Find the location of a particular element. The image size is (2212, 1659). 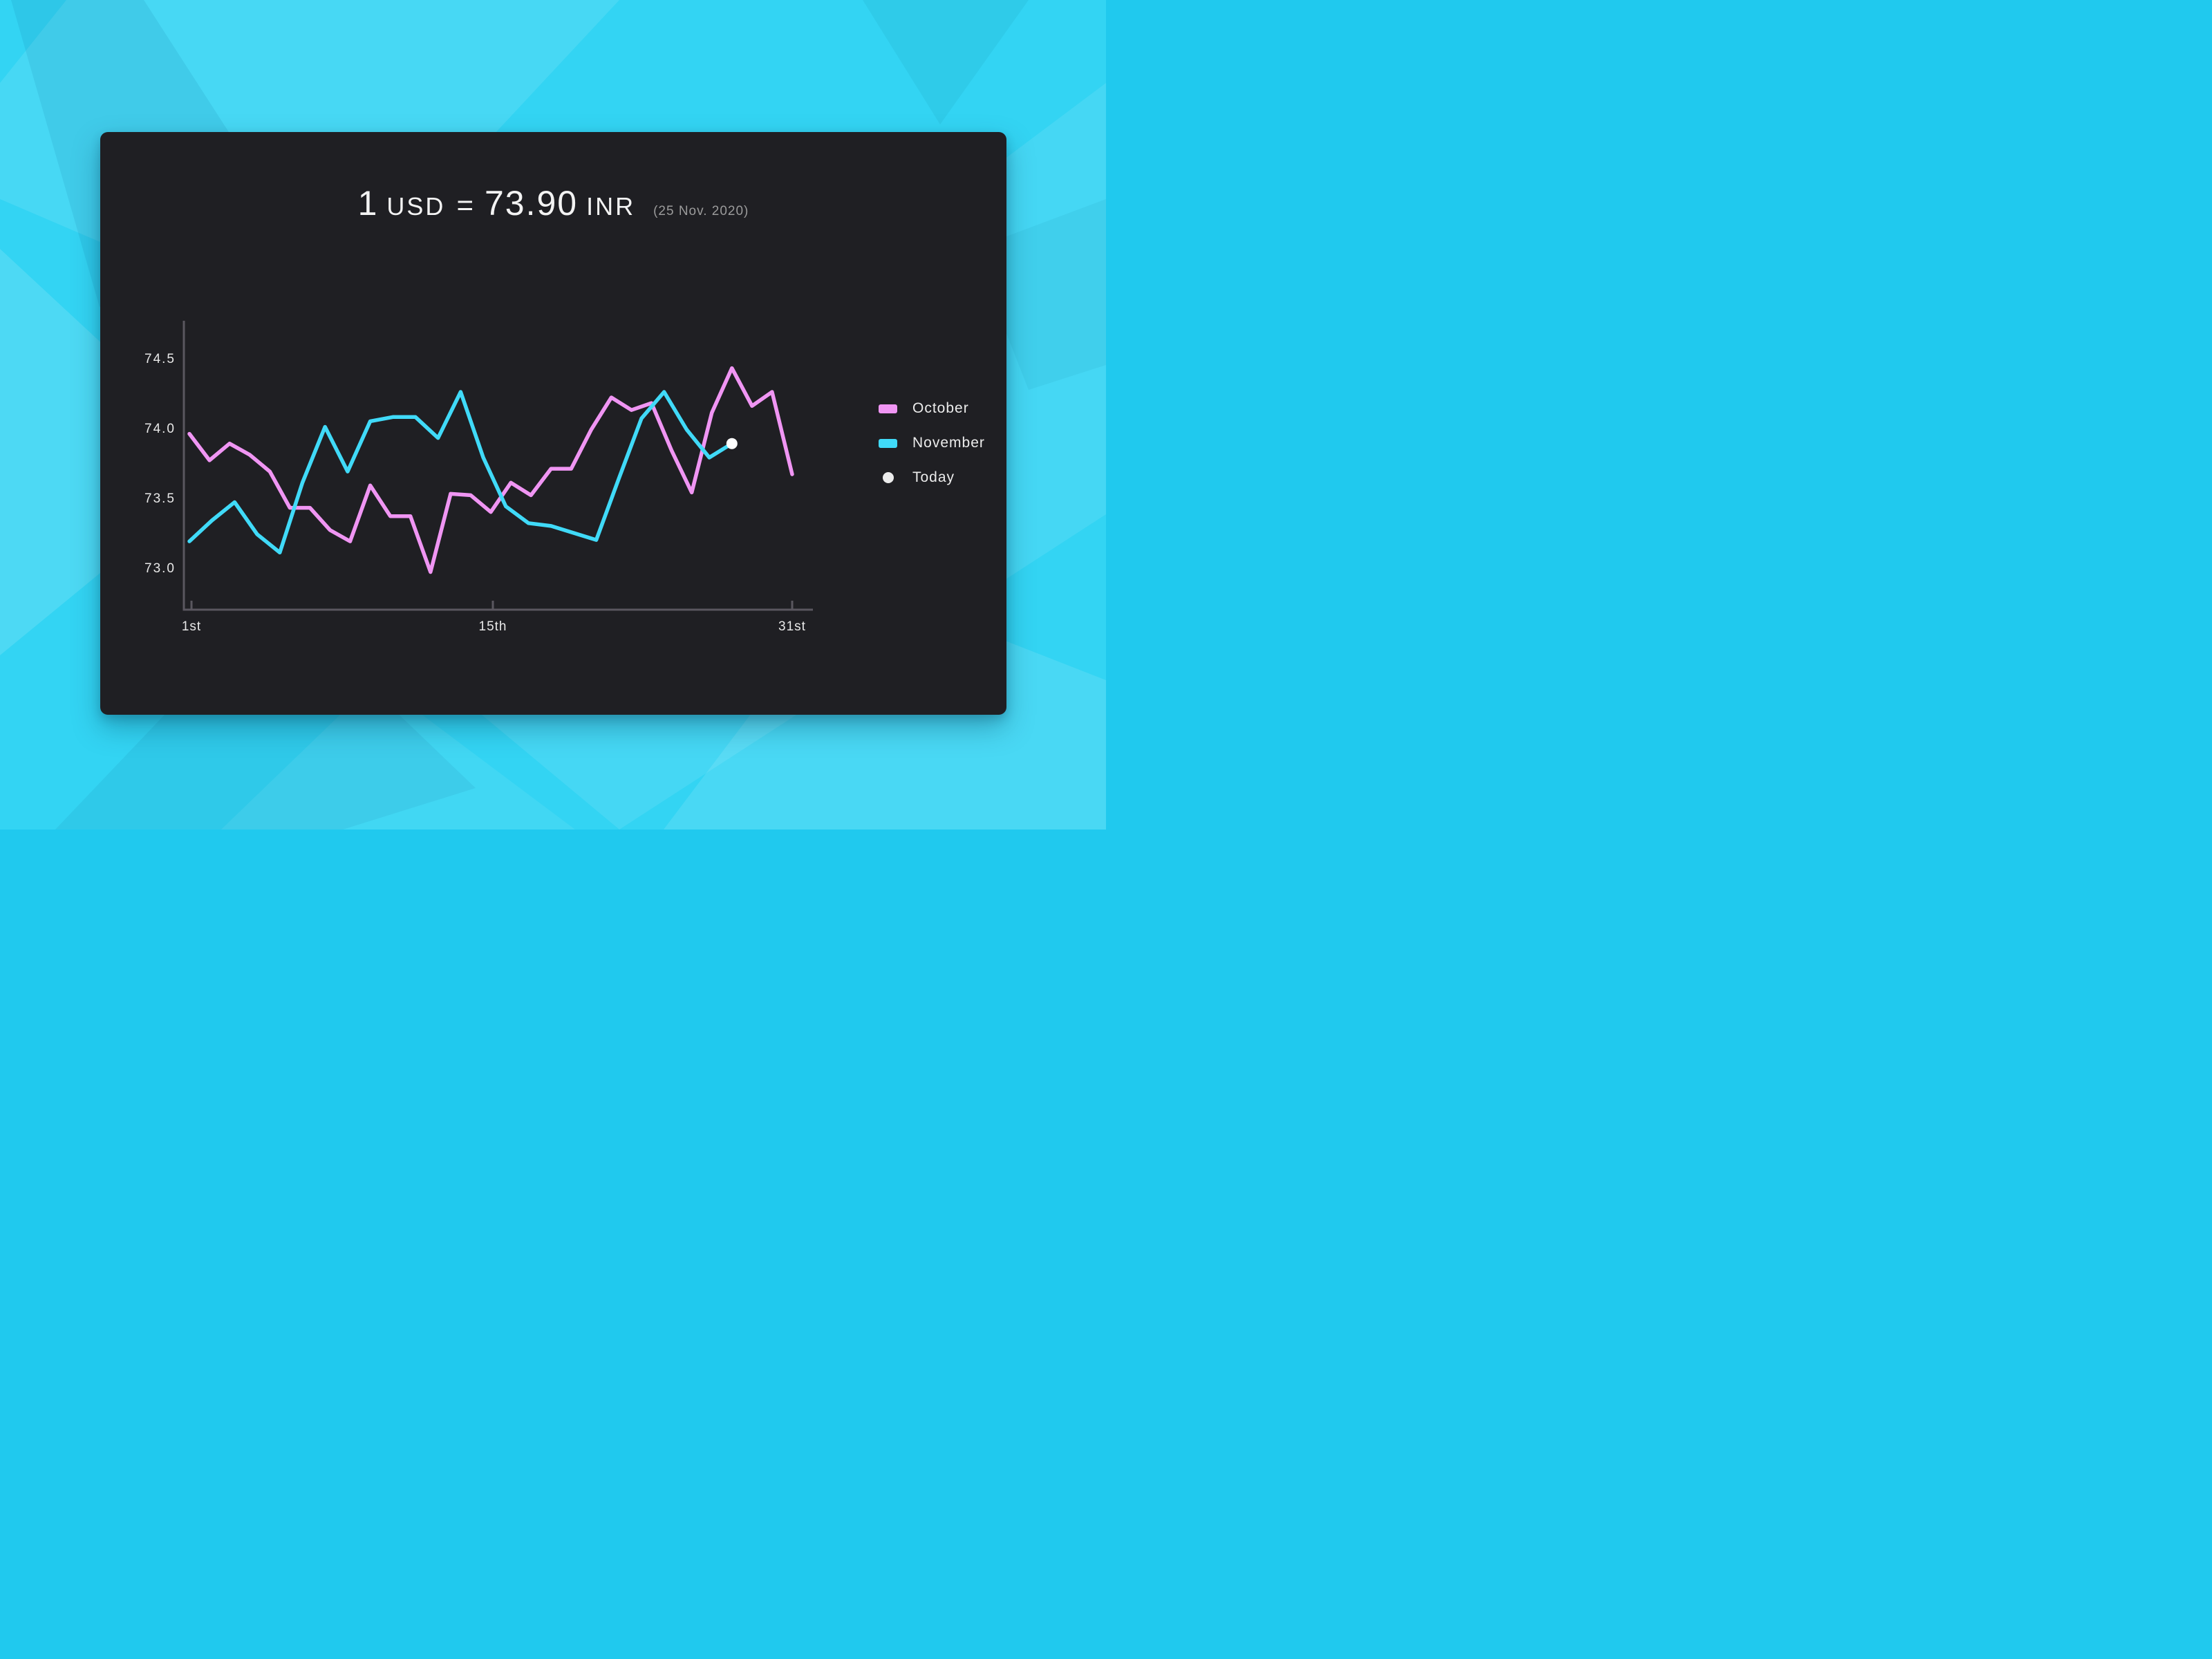

y-axis-label: 74.5 is located at coordinates (160, 359).